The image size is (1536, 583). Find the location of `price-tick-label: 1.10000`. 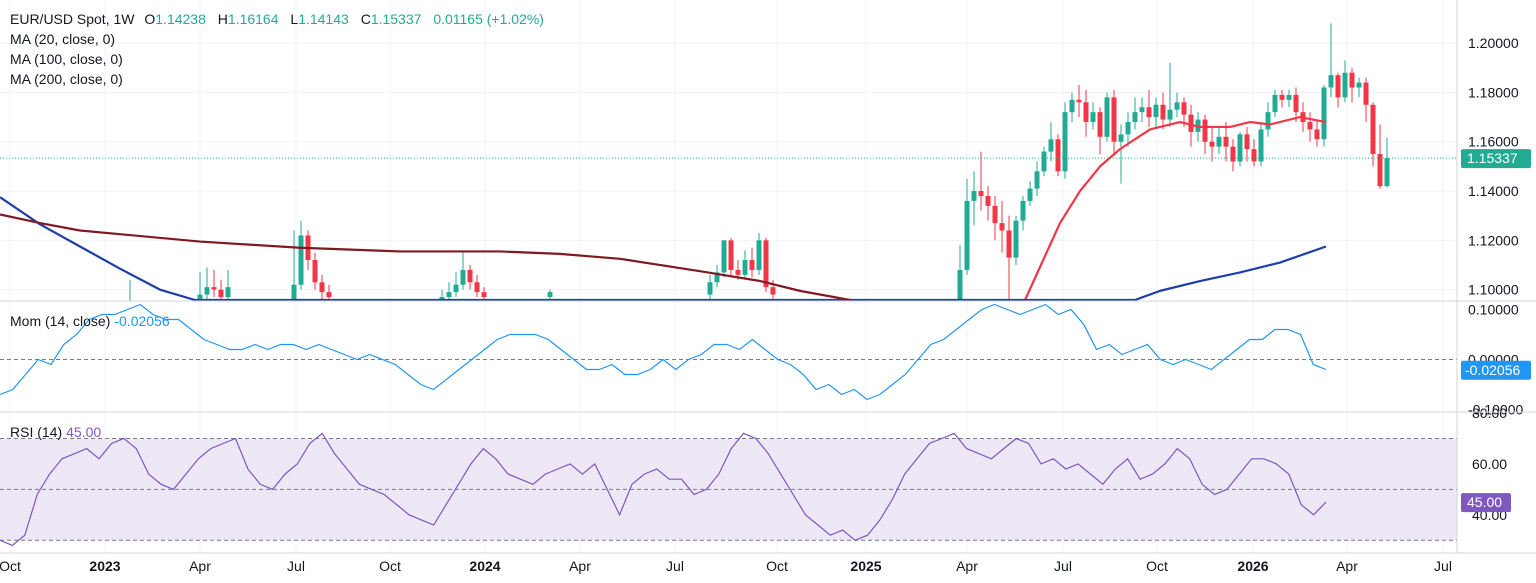

price-tick-label: 1.10000 is located at coordinates (1493, 290).